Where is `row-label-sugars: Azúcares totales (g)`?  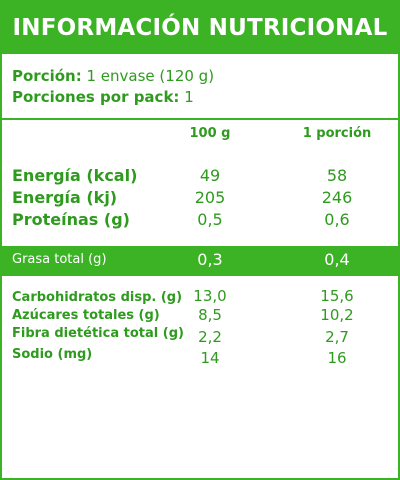
row-label-sugars: Azúcares totales (g) is located at coordinates (86, 315).